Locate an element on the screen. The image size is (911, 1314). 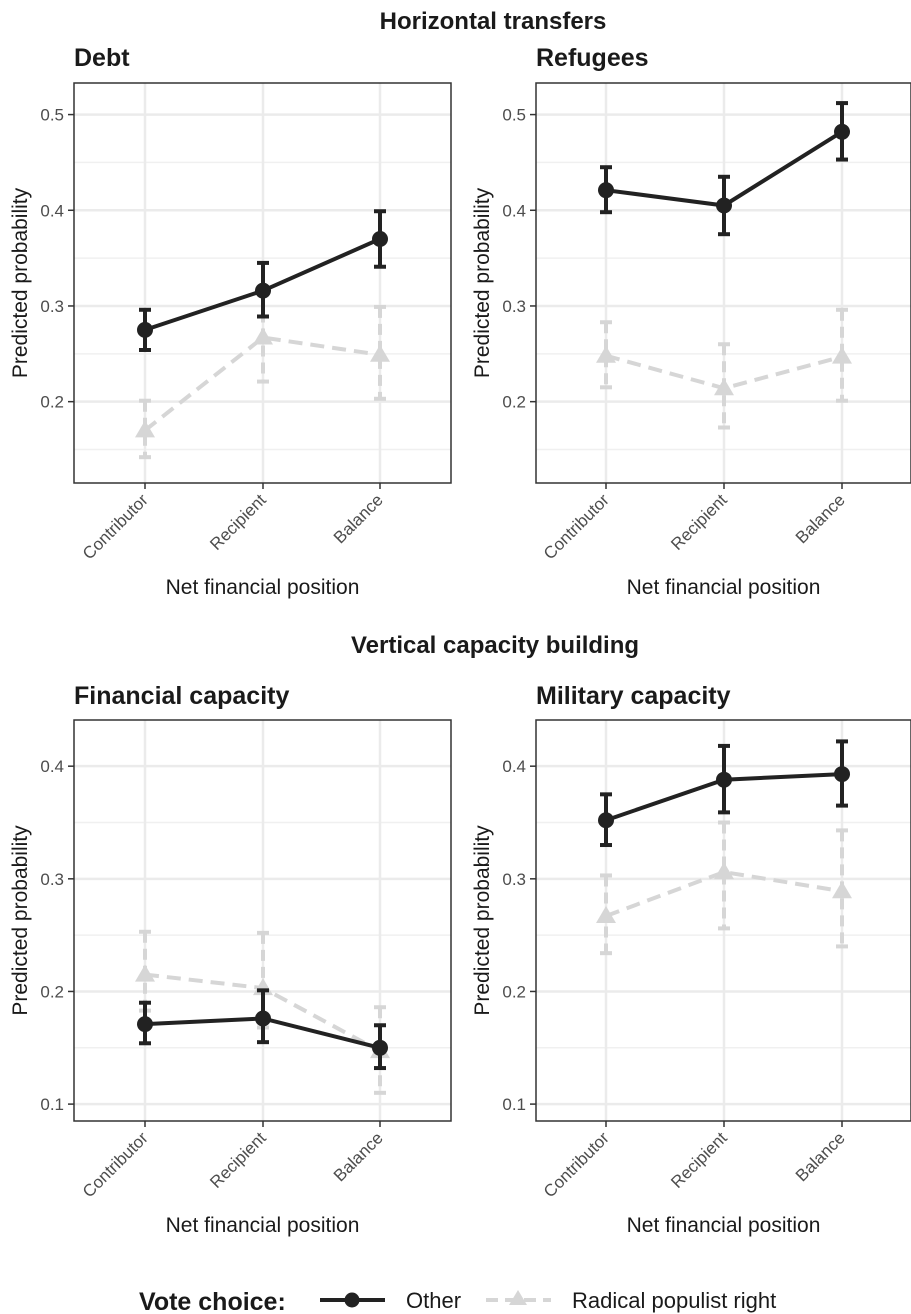
panel-title: Debt is located at coordinates (102, 58).